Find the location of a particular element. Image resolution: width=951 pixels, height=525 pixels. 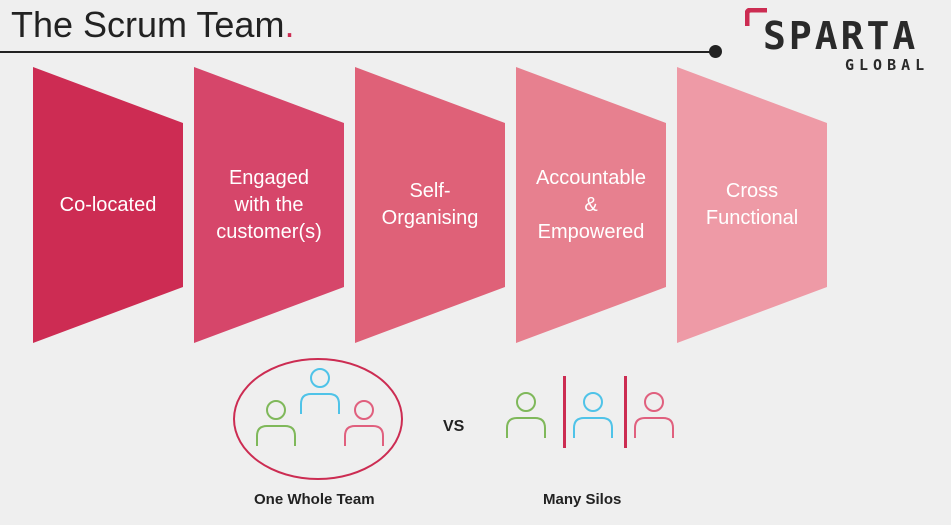

chevron-co-located: Co-located is located at coordinates (108, 205).